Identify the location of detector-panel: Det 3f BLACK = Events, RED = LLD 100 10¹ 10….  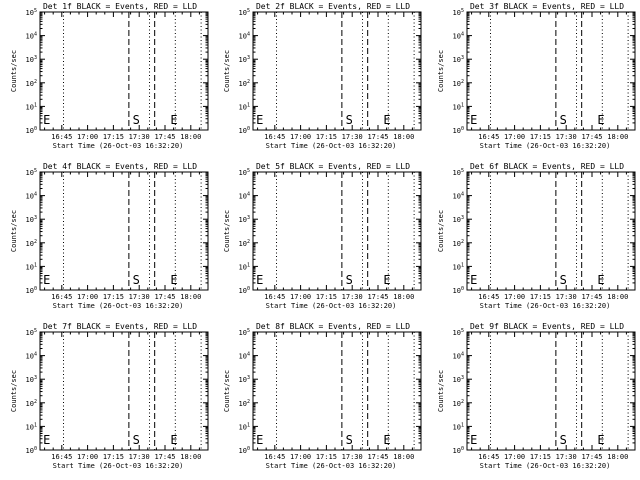
(536, 76).